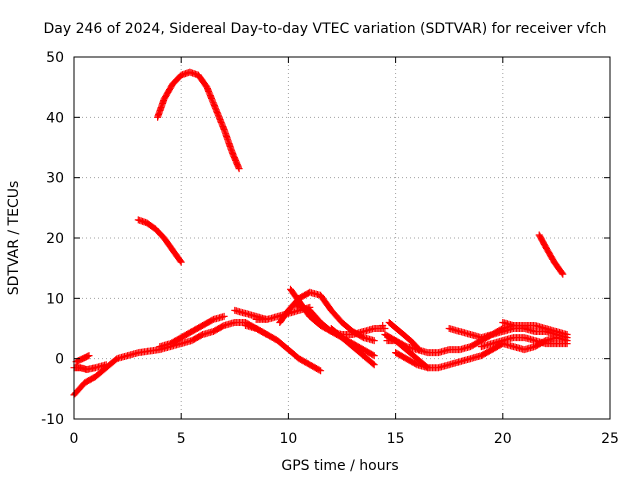  What do you see at coordinates (14, 238) in the screenshot?
I see `y-axis-label: SDTVAR / TECUs` at bounding box center [14, 238].